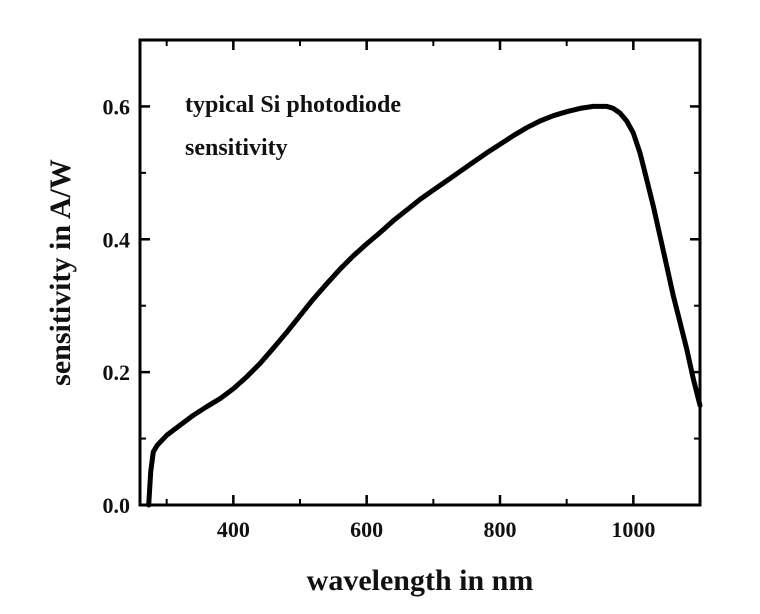  I want to click on x-axis-title: wavelength in nm, so click(420, 580).